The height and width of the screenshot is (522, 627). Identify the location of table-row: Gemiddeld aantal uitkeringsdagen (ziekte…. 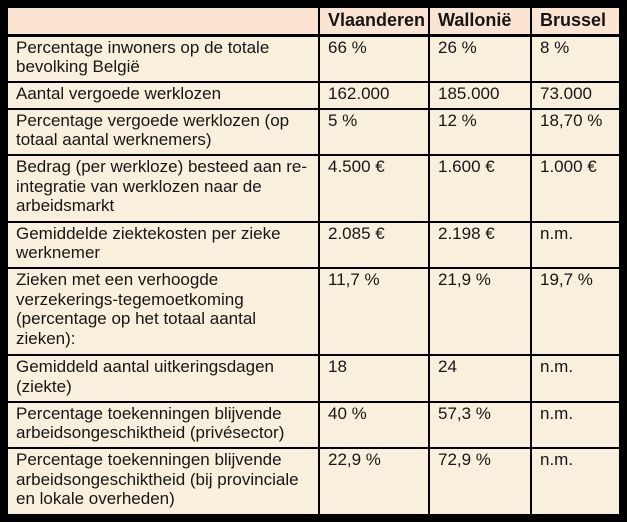
(313, 378).